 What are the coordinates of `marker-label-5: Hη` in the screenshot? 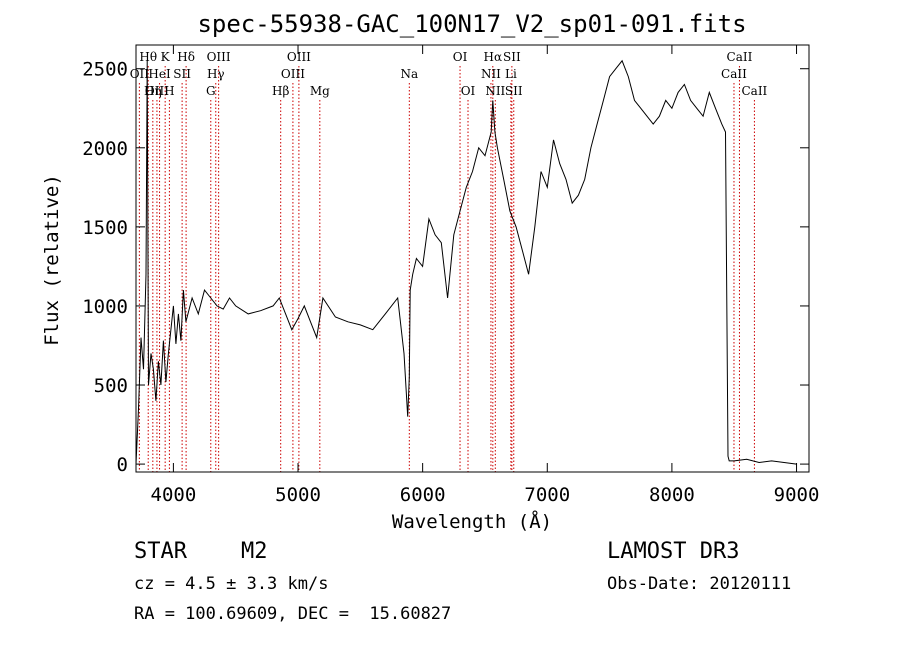 It's located at (153, 91).